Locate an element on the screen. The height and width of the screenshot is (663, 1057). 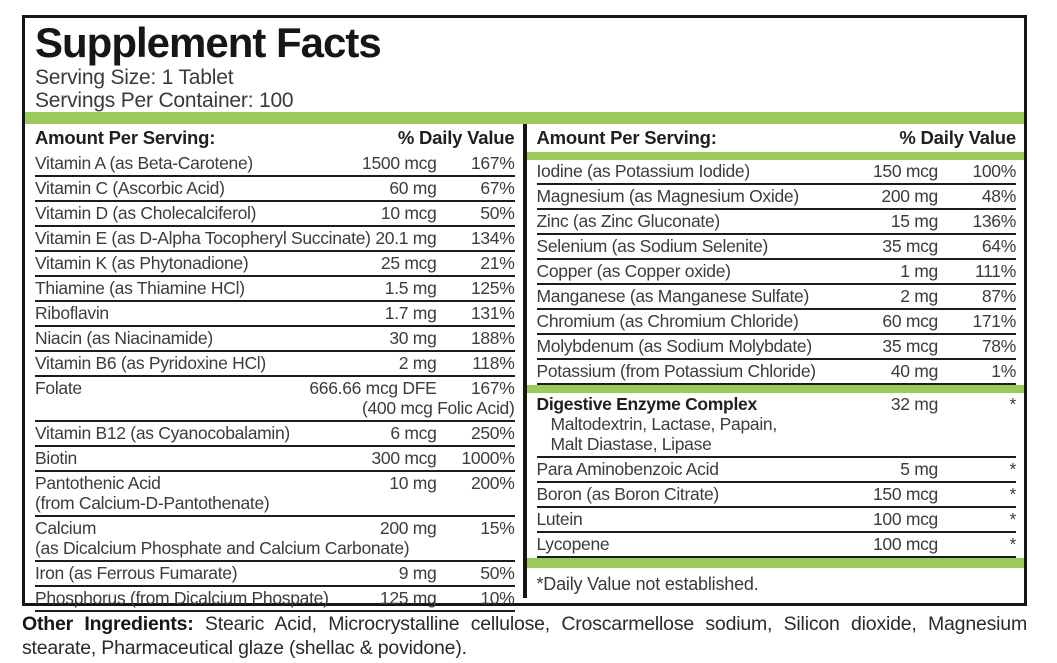
table-row: Vitamin B6 (as Pyridoxine HCl) 2 mg 118% is located at coordinates (275, 364).